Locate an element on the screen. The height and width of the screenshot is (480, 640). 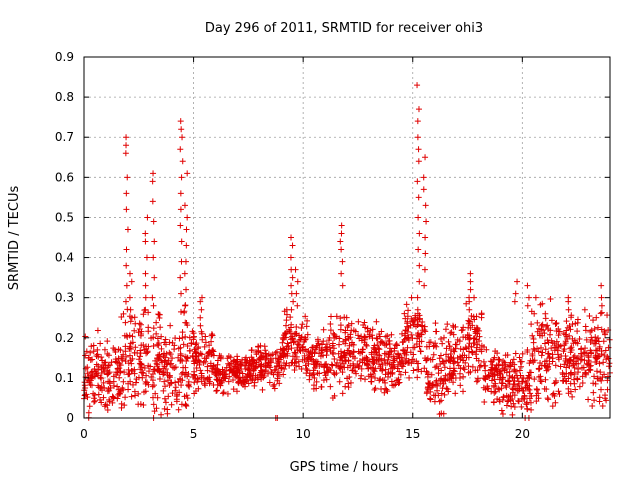
x-tick-label: 10 is located at coordinates (303, 434).